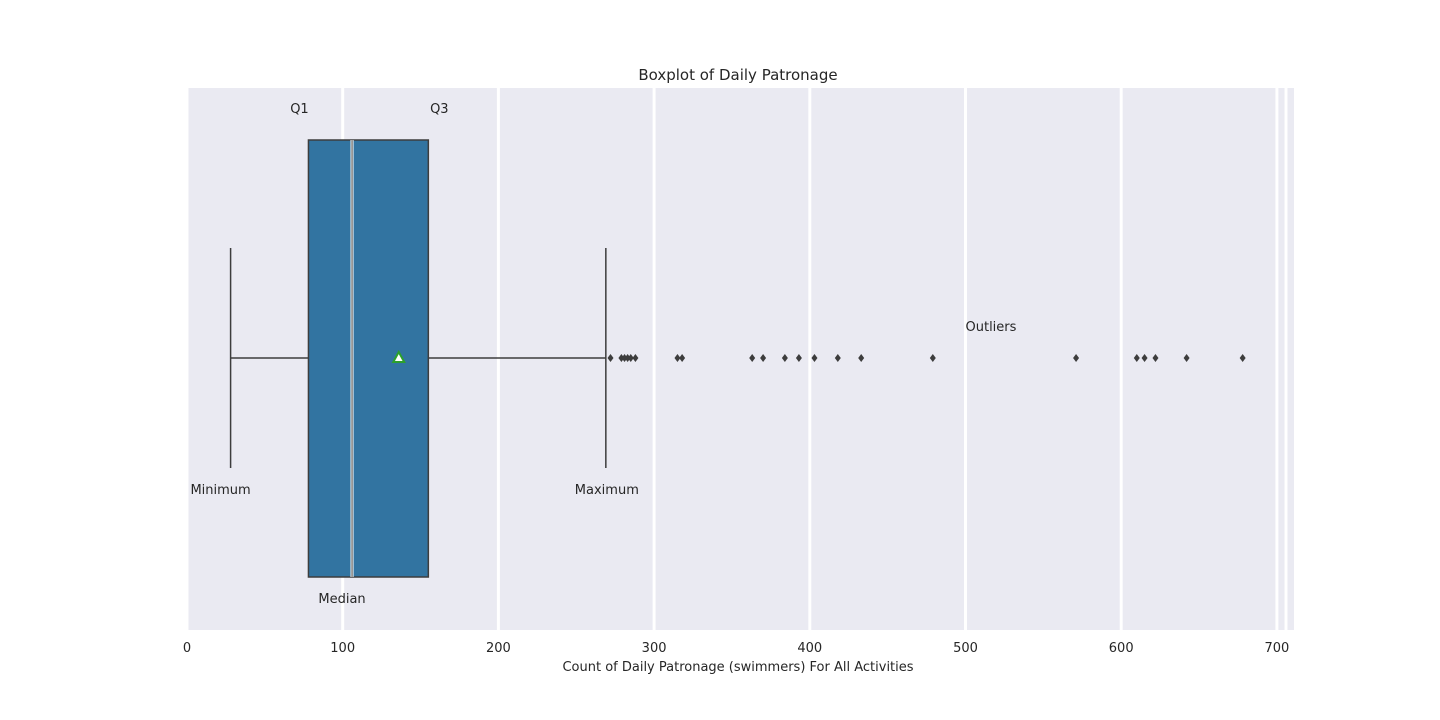 This screenshot has height=720, width=1440. Describe the element at coordinates (342, 648) in the screenshot. I see `x-tick-label-1: 100` at that location.